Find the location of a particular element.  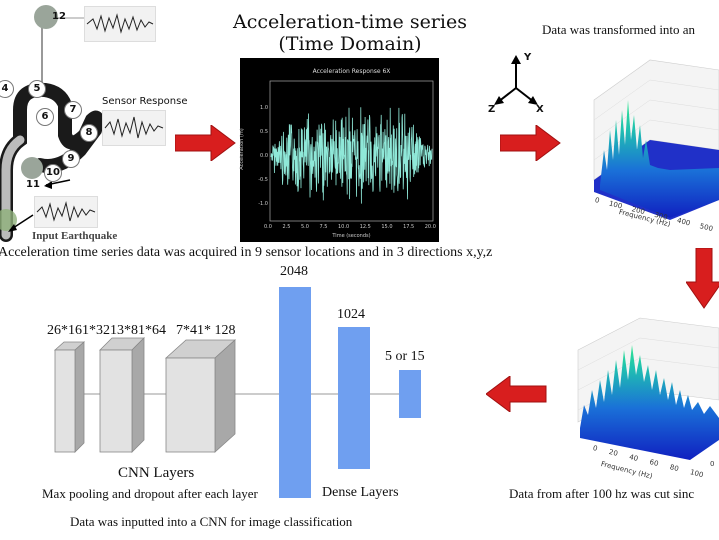

cnn-layer-1-label: 26*161*32 is located at coordinates (78, 330).